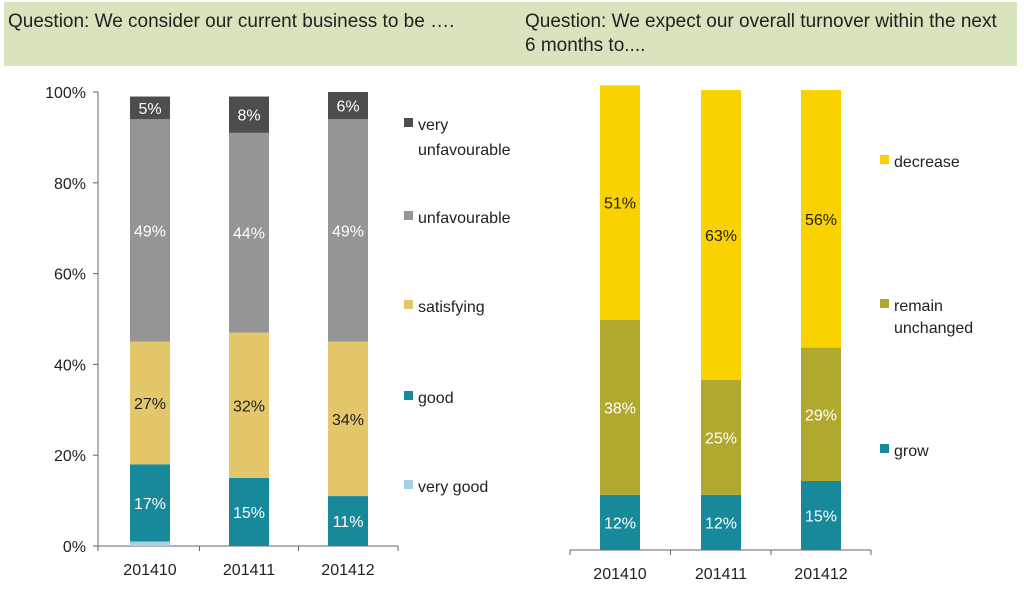 Image resolution: width=1024 pixels, height=600 pixels. Describe the element at coordinates (927, 162) in the screenshot. I see `turnover-legend-label: decrease` at that location.